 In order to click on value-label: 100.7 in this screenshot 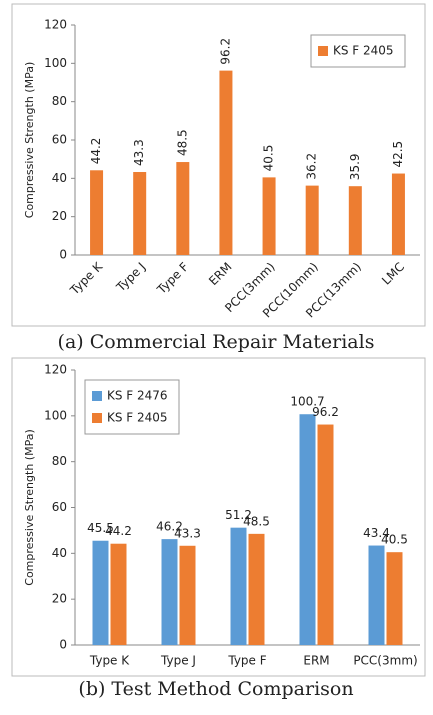, I will do `click(307, 402)`.